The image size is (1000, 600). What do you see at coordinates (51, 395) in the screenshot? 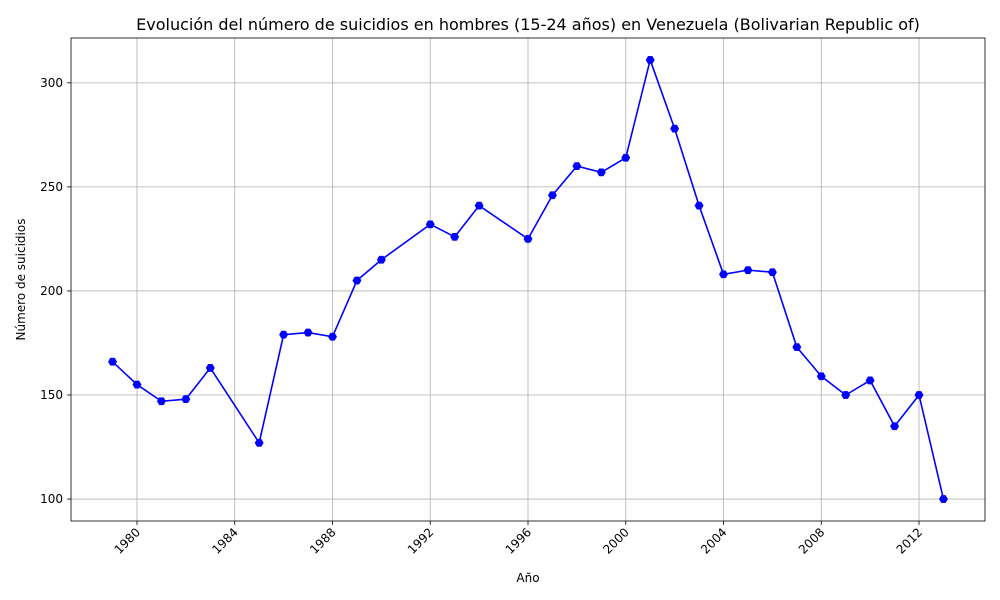
I see `y-tick-label: 150` at bounding box center [51, 395].